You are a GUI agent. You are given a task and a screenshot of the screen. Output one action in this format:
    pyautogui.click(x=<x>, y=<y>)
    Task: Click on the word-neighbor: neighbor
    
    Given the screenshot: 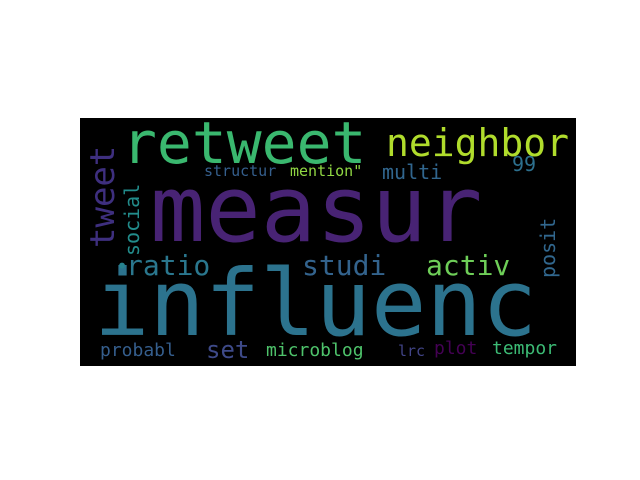 What is the action you would take?
    pyautogui.click(x=478, y=143)
    